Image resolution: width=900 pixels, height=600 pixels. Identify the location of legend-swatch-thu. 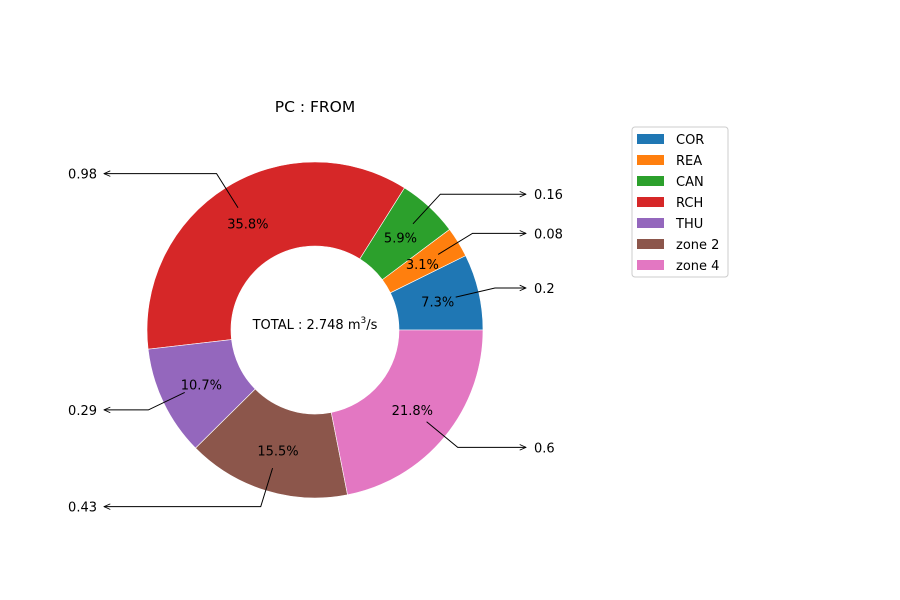
(650, 223).